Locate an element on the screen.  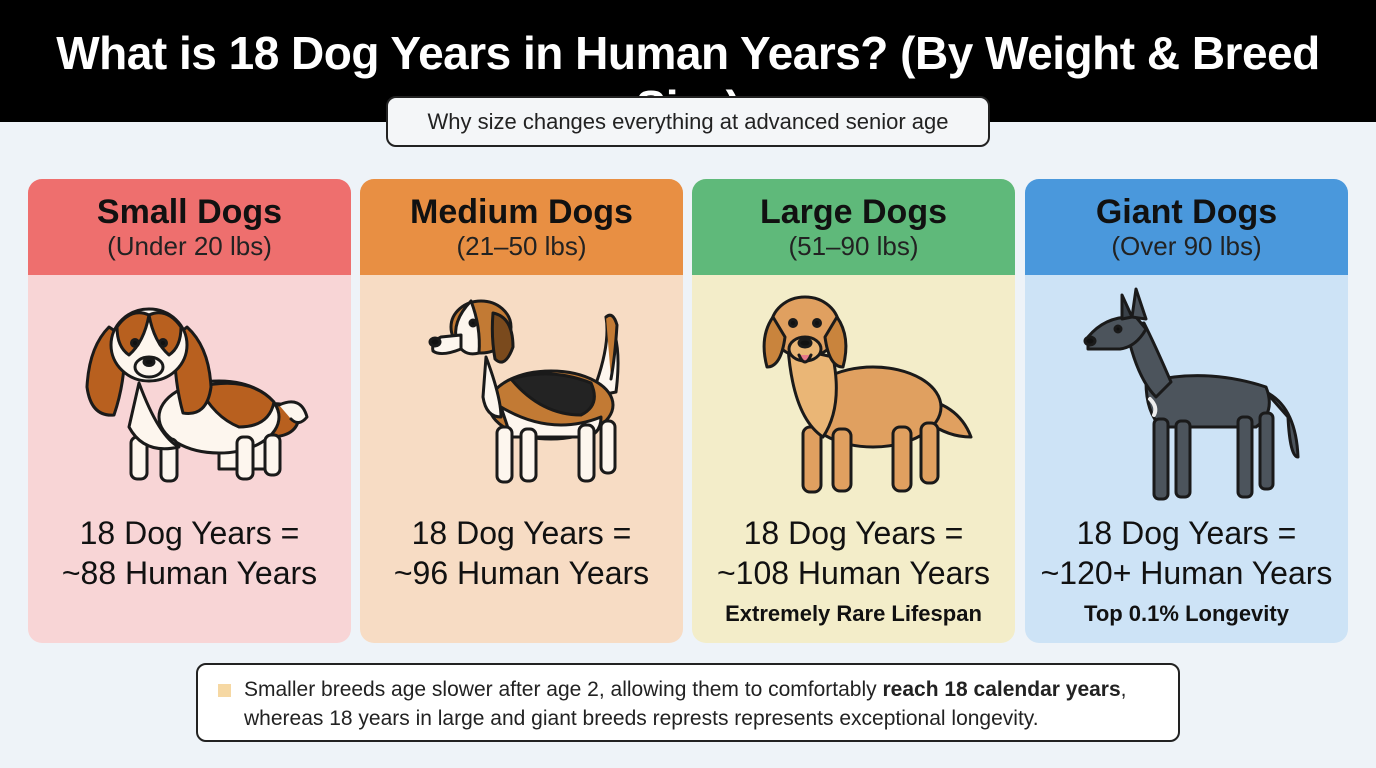
card-header: Large Dogs (51–90 lbs) is located at coordinates (853, 227).